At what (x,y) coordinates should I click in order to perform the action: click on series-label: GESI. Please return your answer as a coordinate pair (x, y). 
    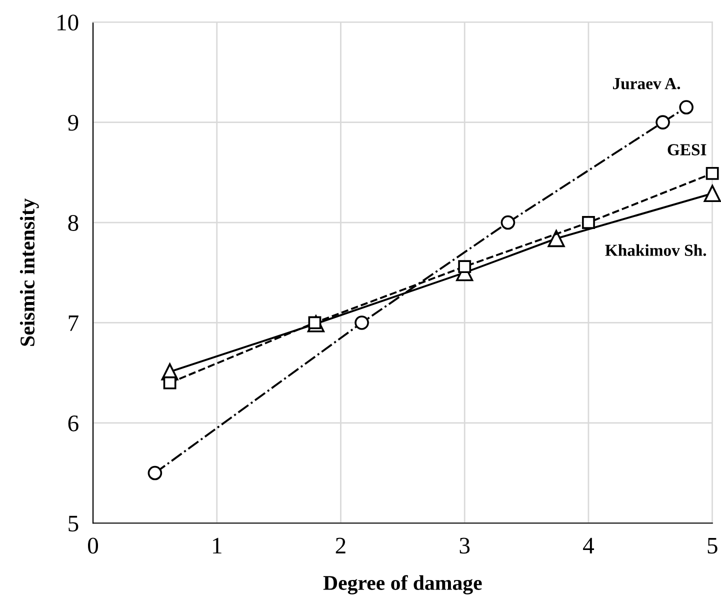
    Looking at the image, I should click on (687, 150).